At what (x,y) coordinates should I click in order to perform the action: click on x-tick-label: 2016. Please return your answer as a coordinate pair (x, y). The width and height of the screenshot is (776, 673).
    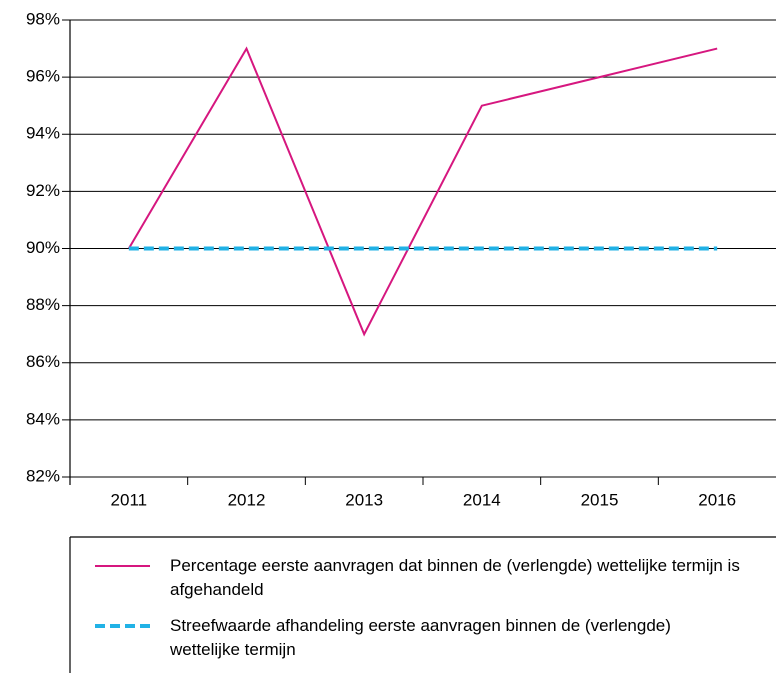
    Looking at the image, I should click on (717, 499).